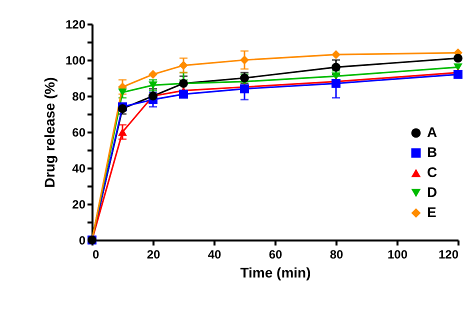 This screenshot has width=474, height=326. I want to click on x-axis-title: Time (min), so click(275, 272).